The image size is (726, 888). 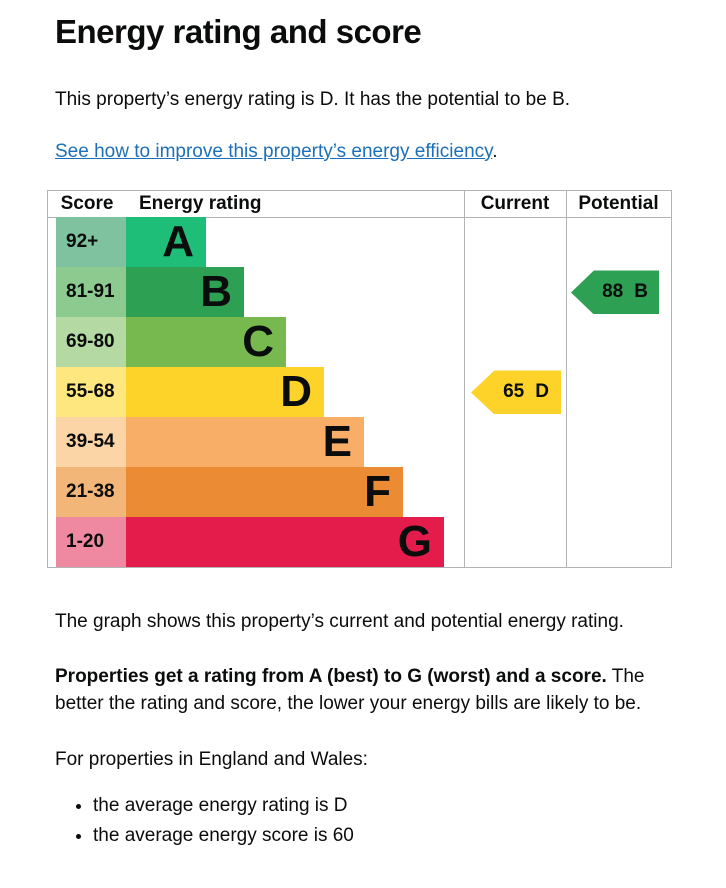 I want to click on column-header-score: Score, so click(x=87, y=204).